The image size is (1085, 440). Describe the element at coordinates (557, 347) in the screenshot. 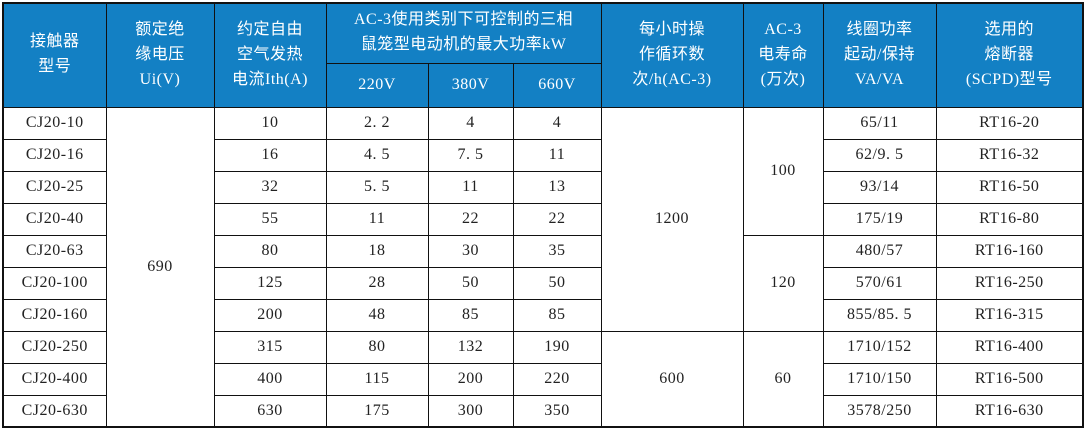

I see `table-cell: 190` at that location.